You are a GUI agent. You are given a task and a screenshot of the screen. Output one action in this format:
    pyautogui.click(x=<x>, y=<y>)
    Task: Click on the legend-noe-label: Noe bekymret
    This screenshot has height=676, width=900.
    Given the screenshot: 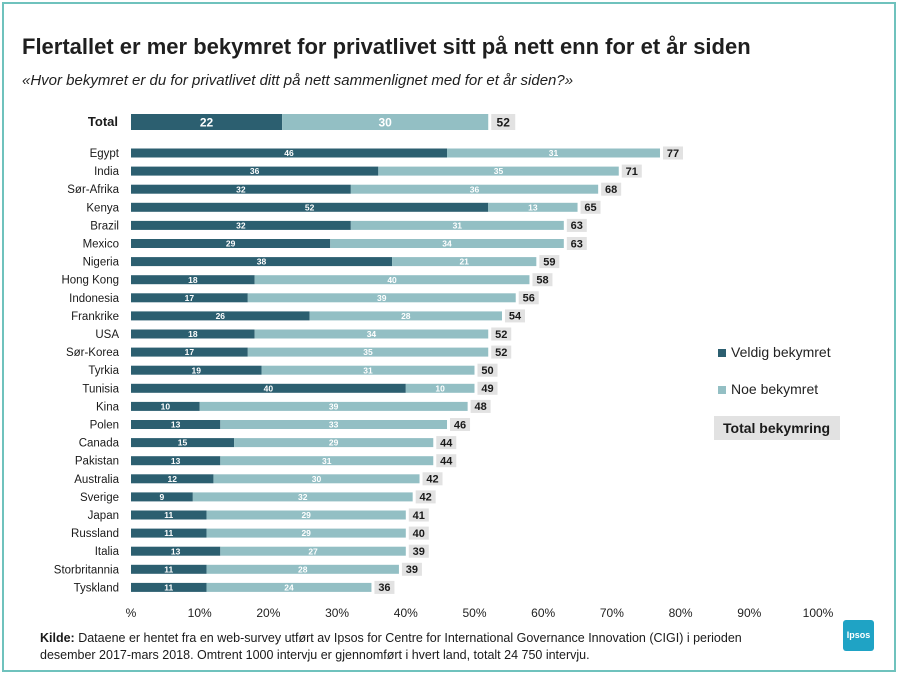 What is the action you would take?
    pyautogui.click(x=775, y=389)
    